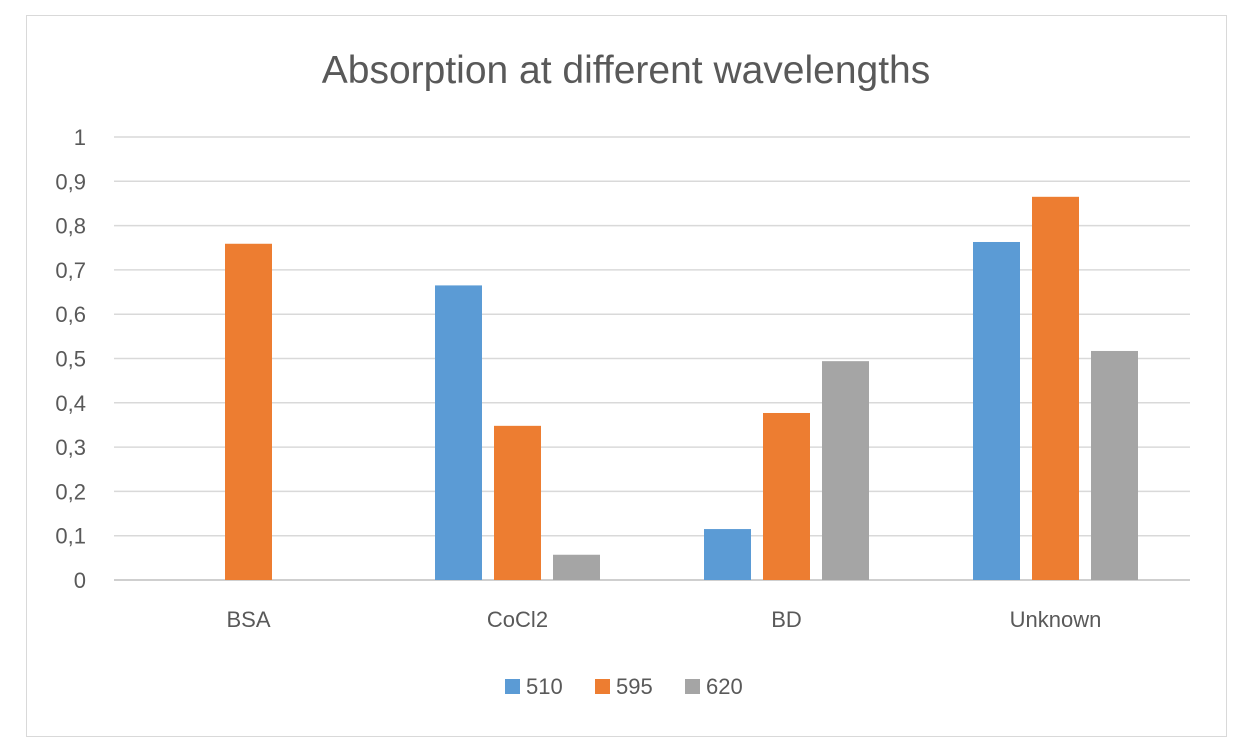  What do you see at coordinates (248, 619) in the screenshot?
I see `x-tick-label: BSA` at bounding box center [248, 619].